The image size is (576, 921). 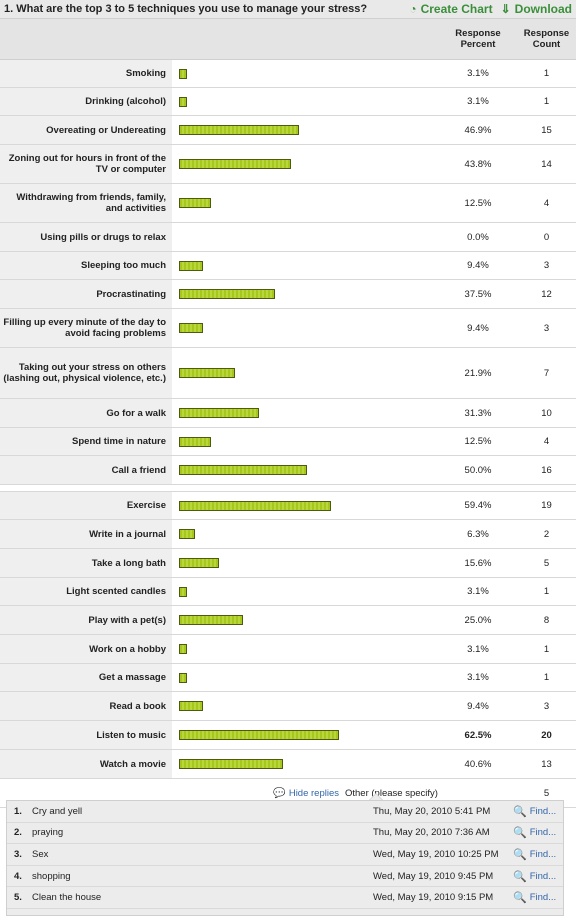 I want to click on answer-percent: 37.5%, so click(x=478, y=294).